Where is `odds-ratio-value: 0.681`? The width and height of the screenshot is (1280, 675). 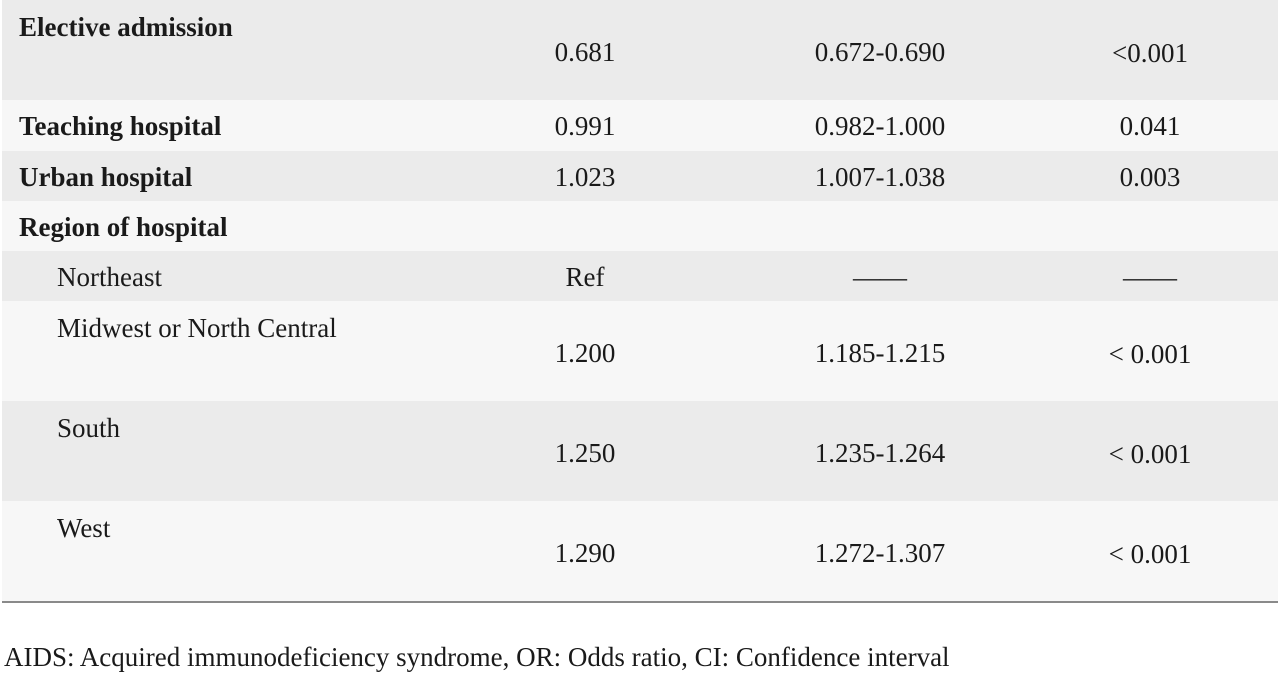 odds-ratio-value: 0.681 is located at coordinates (585, 52).